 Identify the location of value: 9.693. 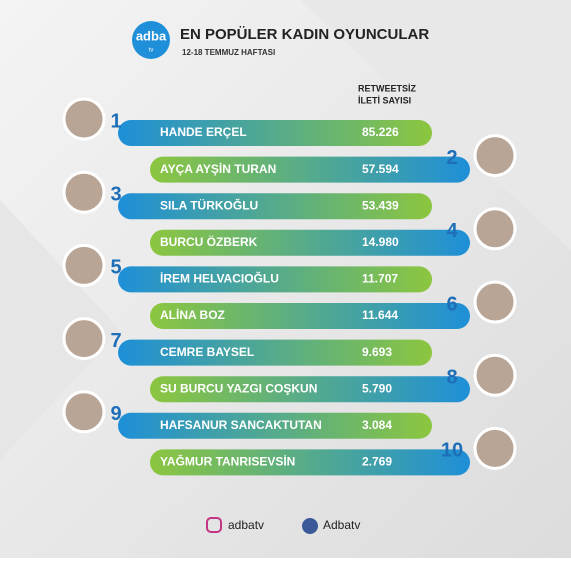
(377, 352).